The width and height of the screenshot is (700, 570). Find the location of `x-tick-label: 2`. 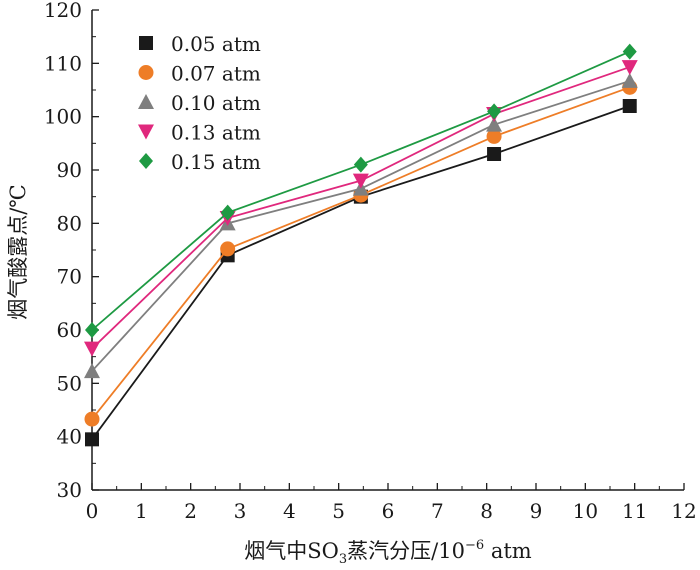

x-tick-label: 2 is located at coordinates (190, 511).